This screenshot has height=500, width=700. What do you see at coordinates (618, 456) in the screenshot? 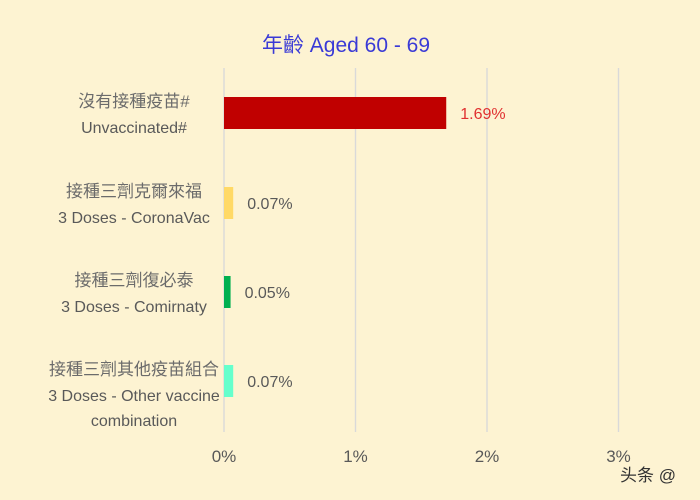
I see `x-tick-label-3: 3%` at bounding box center [618, 456].